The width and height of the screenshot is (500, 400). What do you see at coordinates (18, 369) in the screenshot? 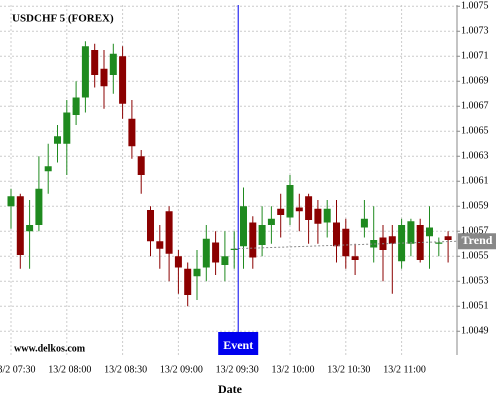
I see `x-tick-label: 13/2 07:30` at bounding box center [18, 369].